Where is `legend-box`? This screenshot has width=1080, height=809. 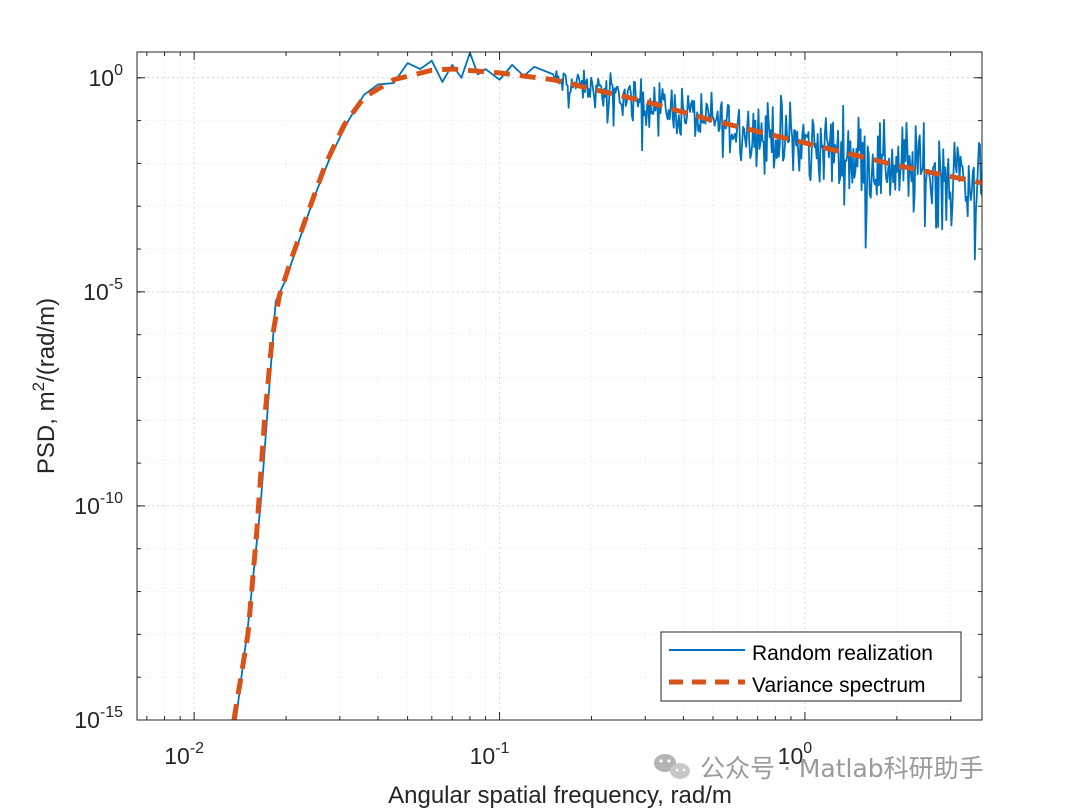 legend-box is located at coordinates (811, 666).